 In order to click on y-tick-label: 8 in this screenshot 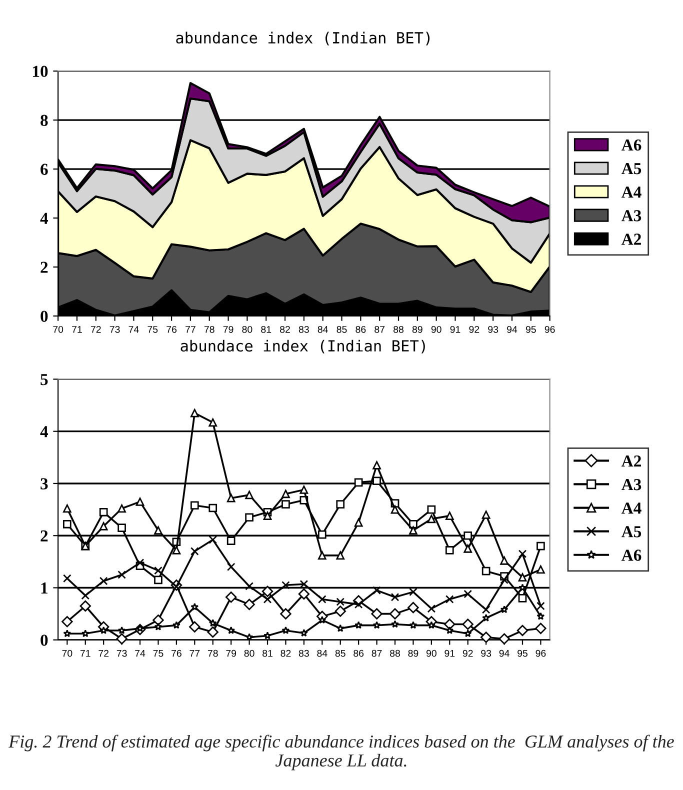, I will do `click(44, 120)`.